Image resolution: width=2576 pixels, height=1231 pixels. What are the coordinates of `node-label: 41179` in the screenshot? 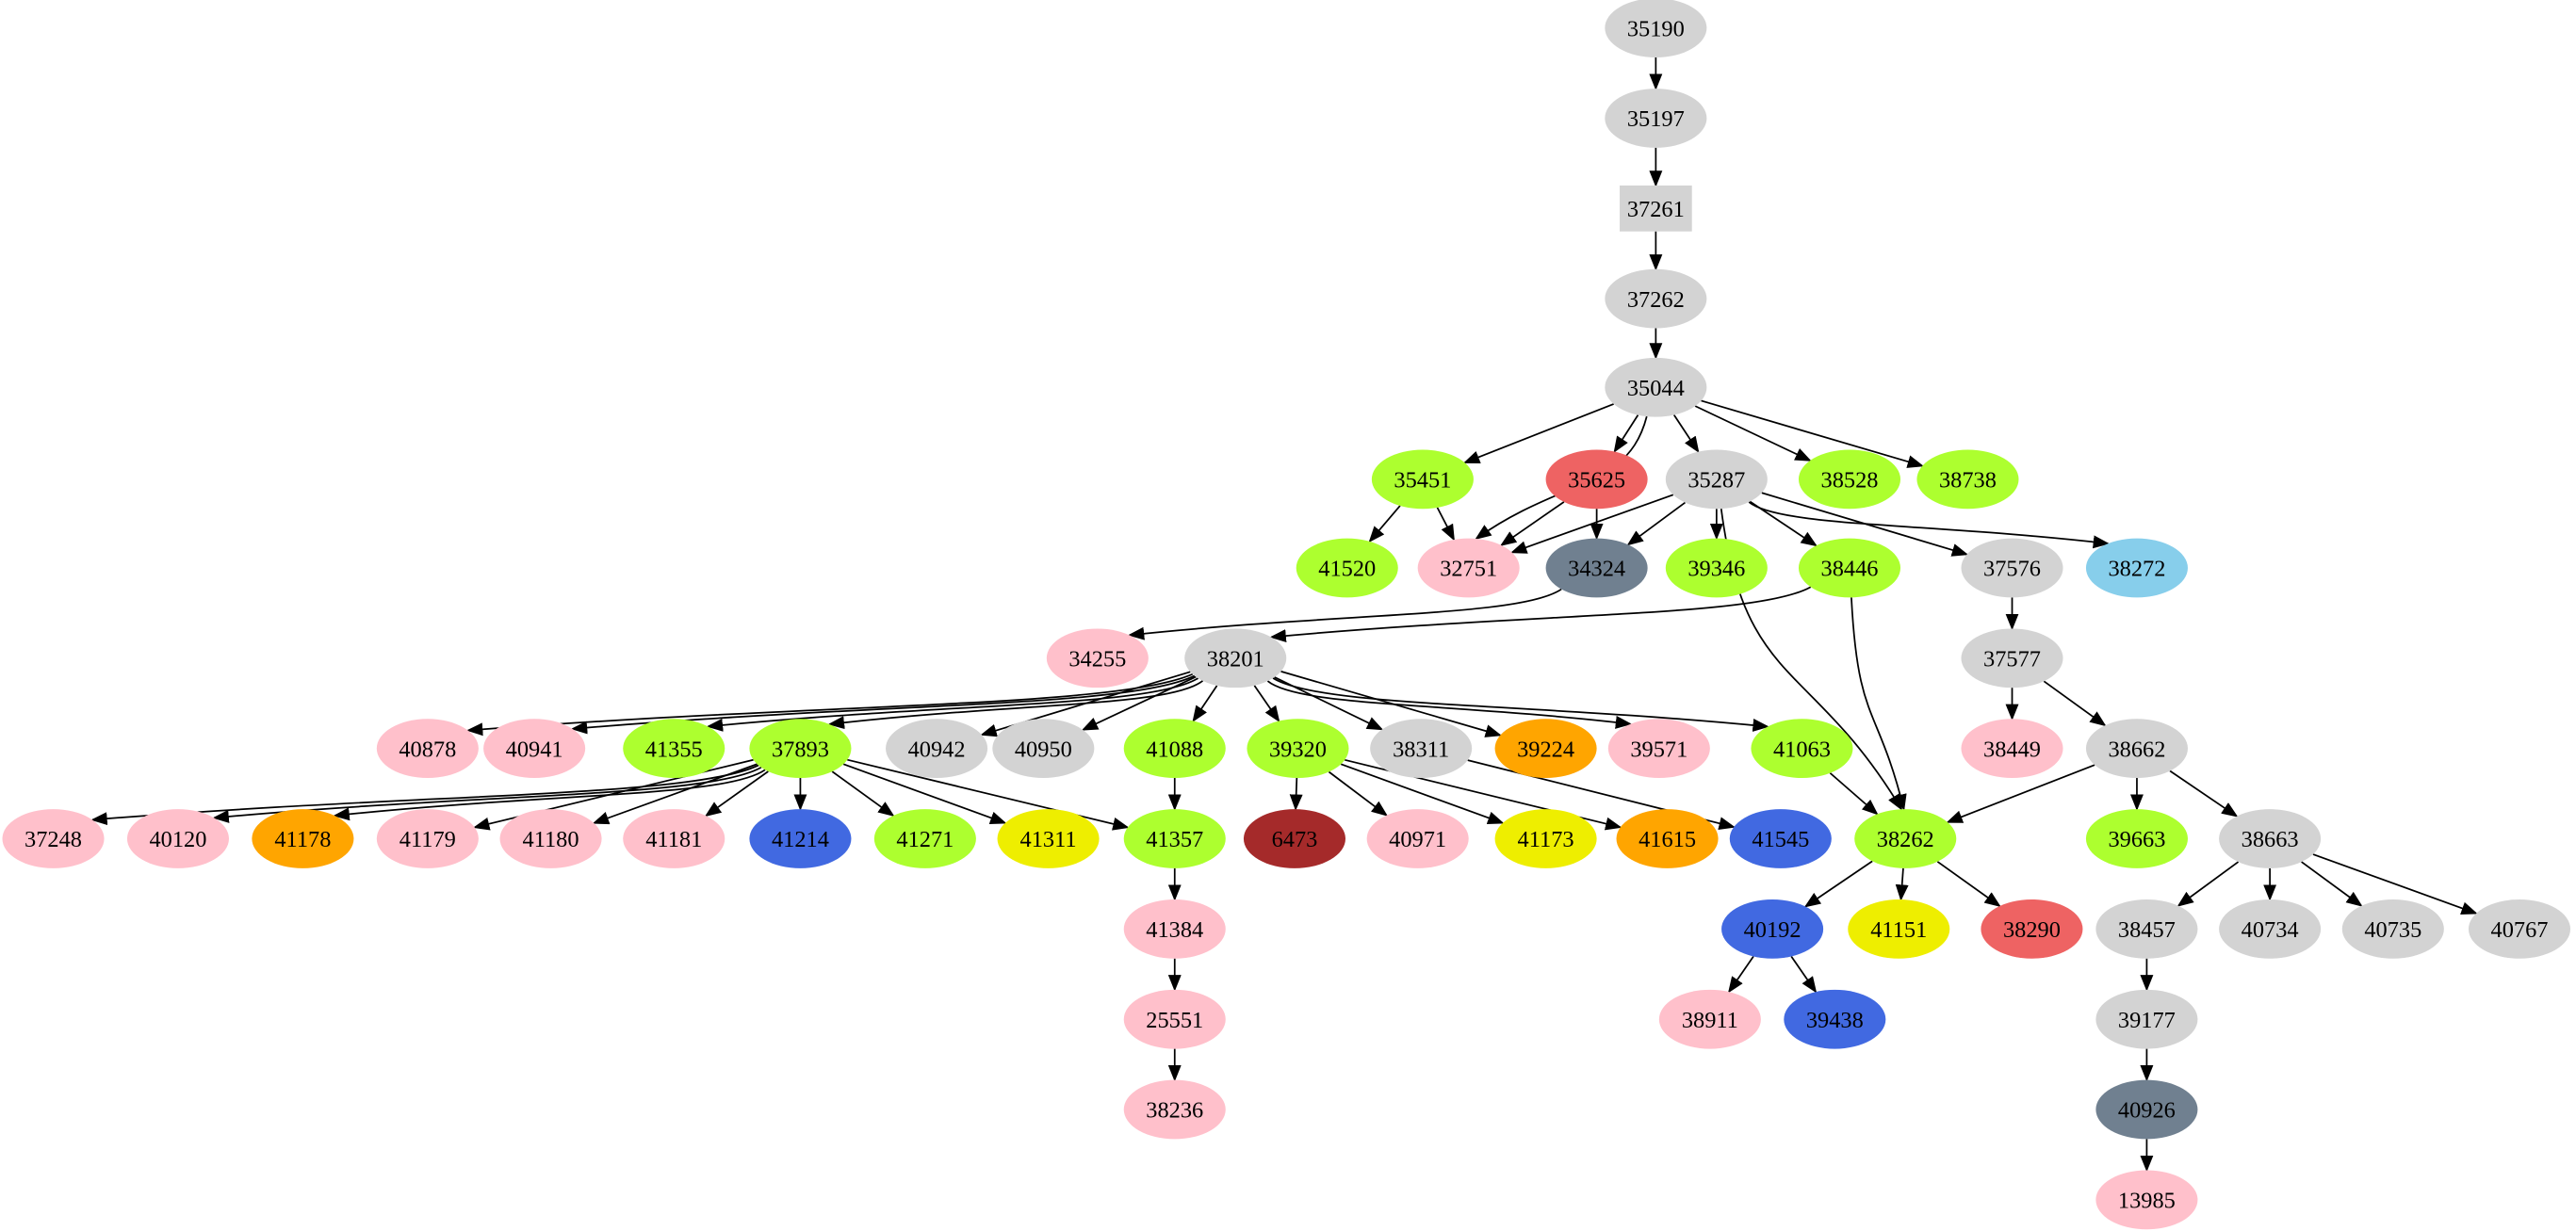 It's located at (427, 839).